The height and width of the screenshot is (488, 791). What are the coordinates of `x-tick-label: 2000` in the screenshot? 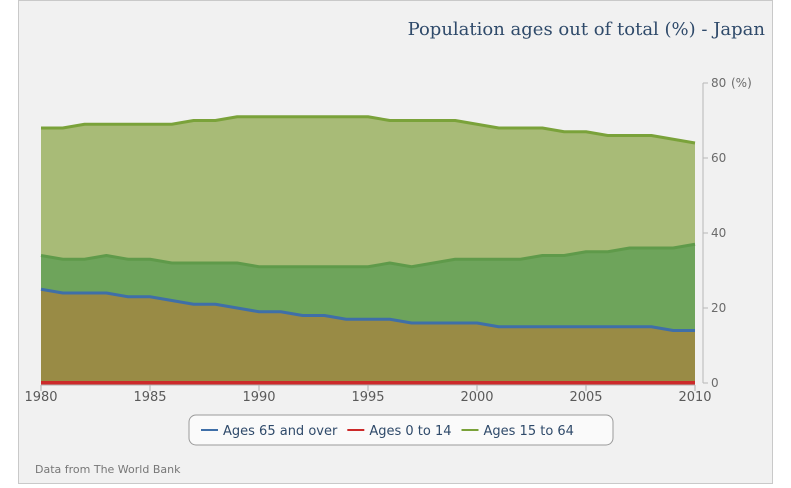 It's located at (476, 397).